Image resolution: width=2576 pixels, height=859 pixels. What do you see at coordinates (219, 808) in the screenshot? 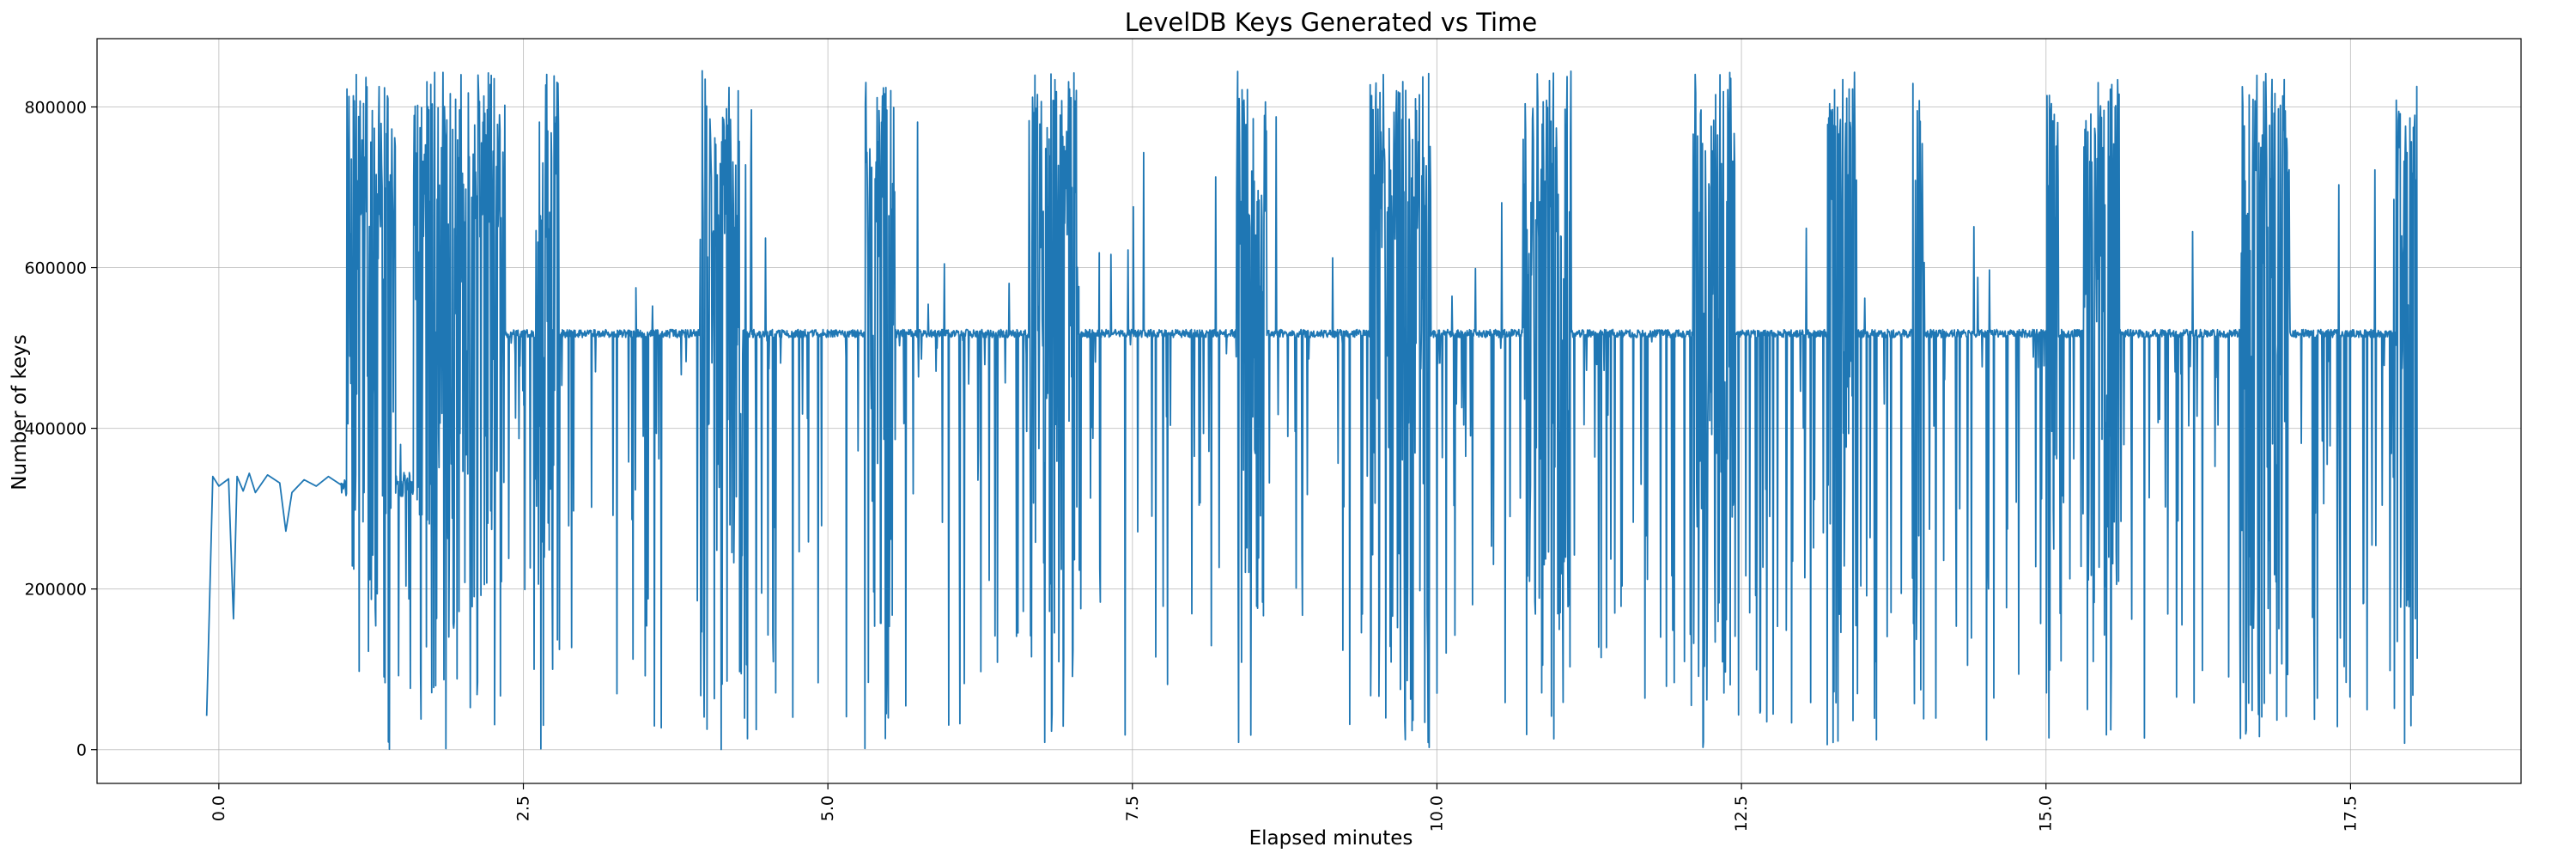
I see `x-tick-label-0: 0.0` at bounding box center [219, 808].